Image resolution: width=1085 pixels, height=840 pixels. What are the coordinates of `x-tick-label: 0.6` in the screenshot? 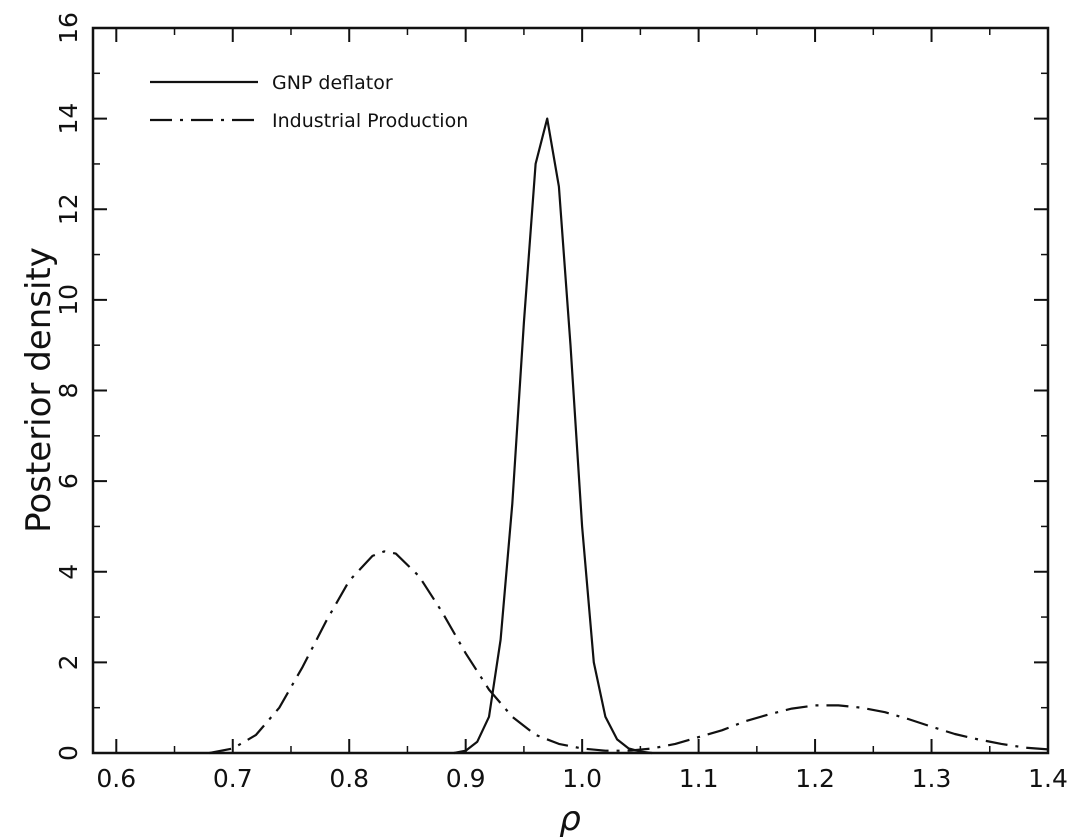 It's located at (116, 778).